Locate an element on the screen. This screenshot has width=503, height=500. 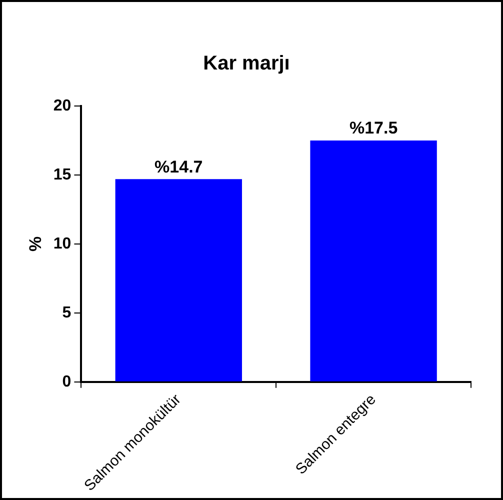
y-tick-label: 5 is located at coordinates (67, 313).